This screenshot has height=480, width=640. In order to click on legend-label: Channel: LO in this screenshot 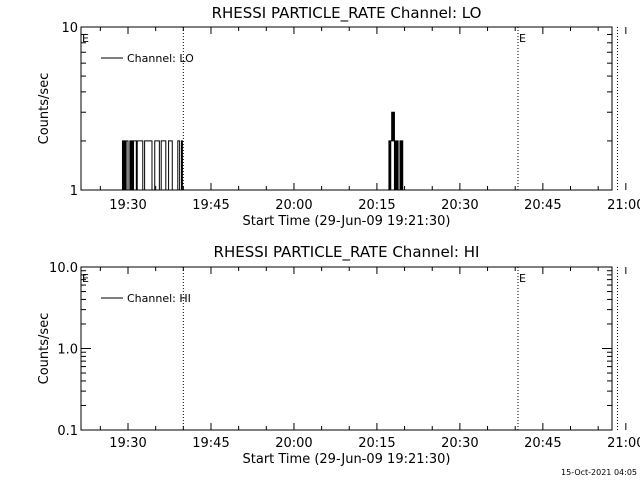, I will do `click(160, 58)`.